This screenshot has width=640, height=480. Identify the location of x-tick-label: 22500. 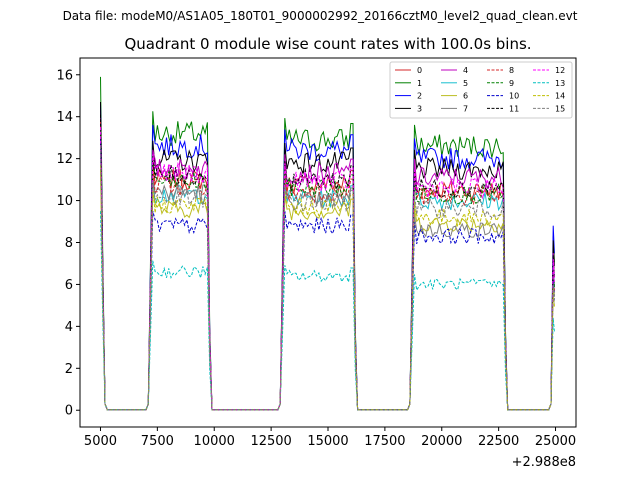
(498, 441).